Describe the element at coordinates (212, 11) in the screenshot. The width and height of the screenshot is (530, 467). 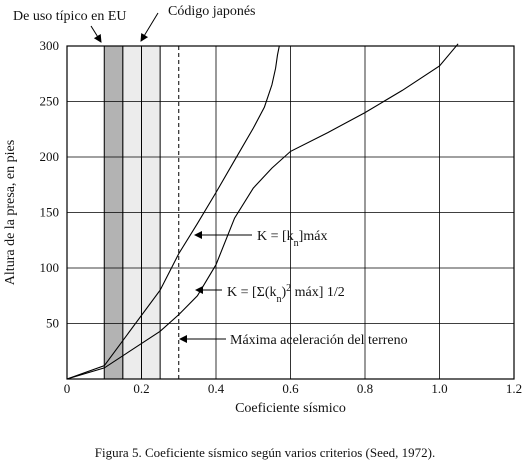
I see `band-label-japanese-code: Código japonés` at that location.